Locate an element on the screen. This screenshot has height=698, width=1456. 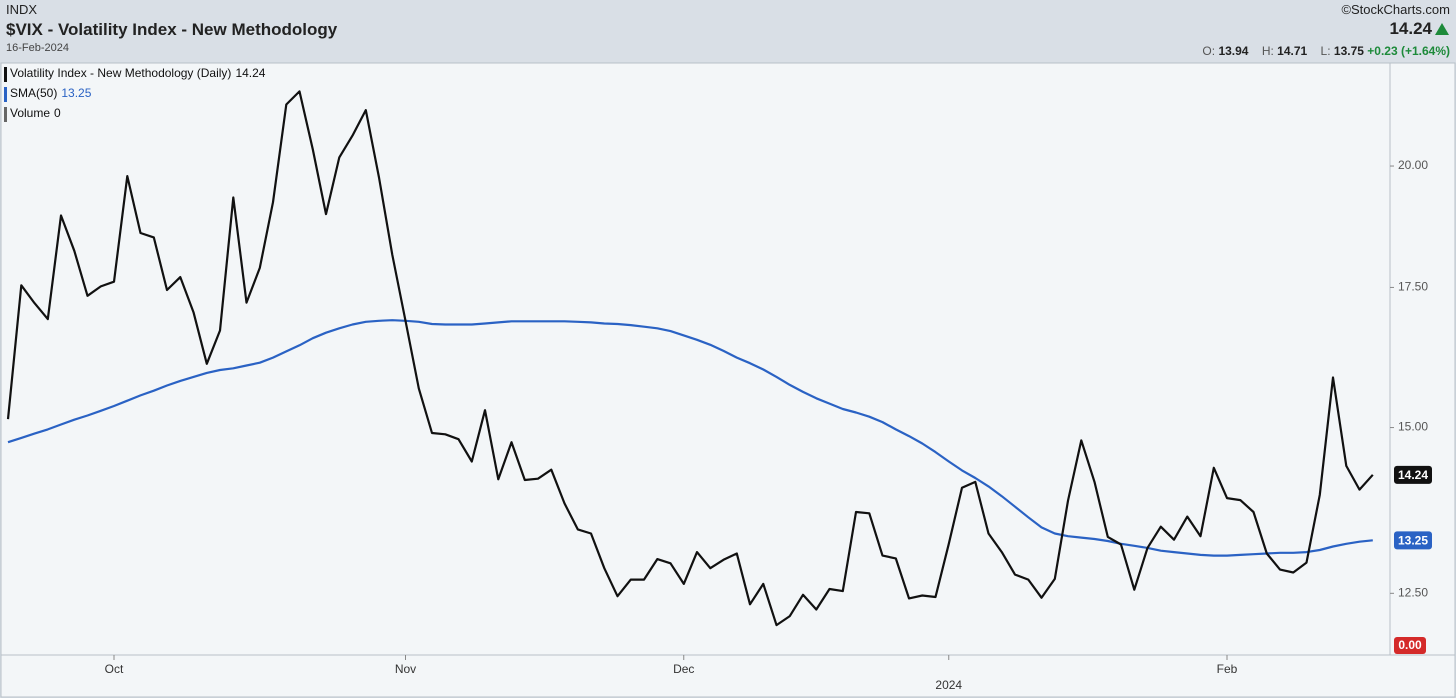
x-tick-label: 2024 is located at coordinates (948, 685).